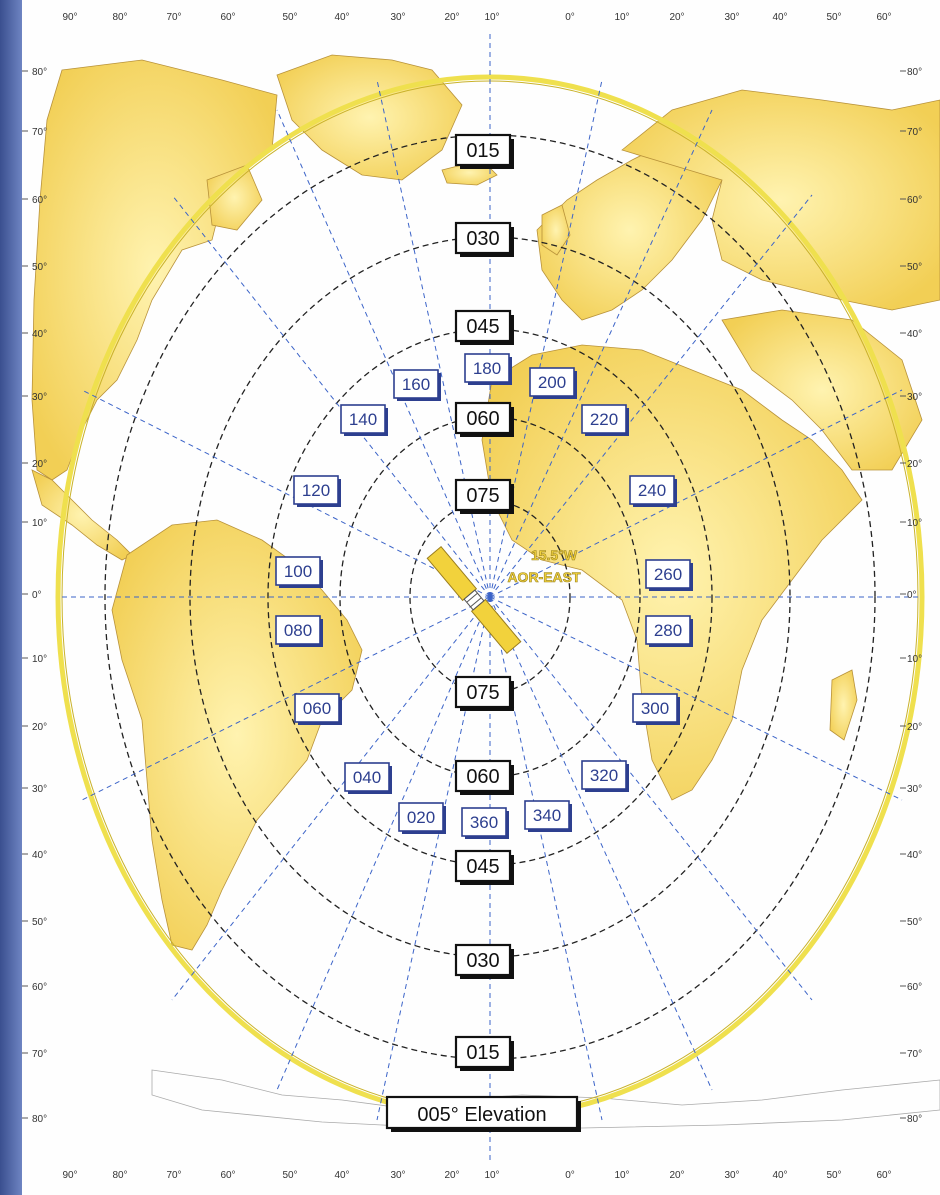  I want to click on svg-text: 030, so click(482, 961).